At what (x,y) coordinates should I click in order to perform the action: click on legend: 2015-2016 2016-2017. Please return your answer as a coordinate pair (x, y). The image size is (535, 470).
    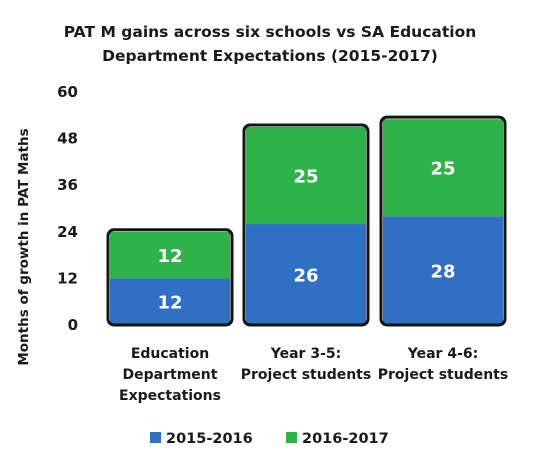
    Looking at the image, I should click on (269, 439).